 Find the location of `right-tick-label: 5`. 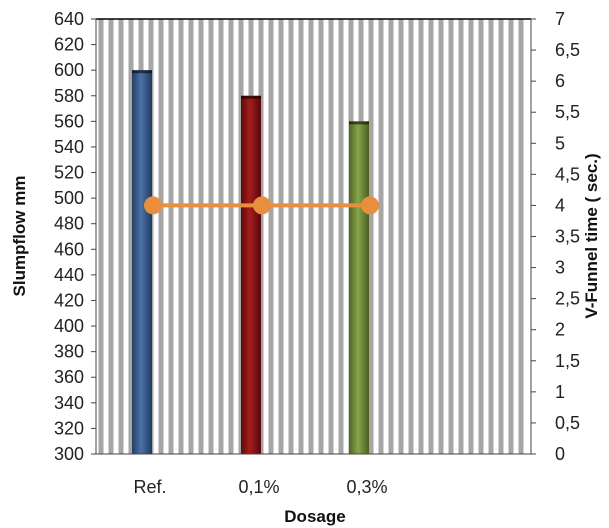

right-tick-label: 5 is located at coordinates (560, 143).